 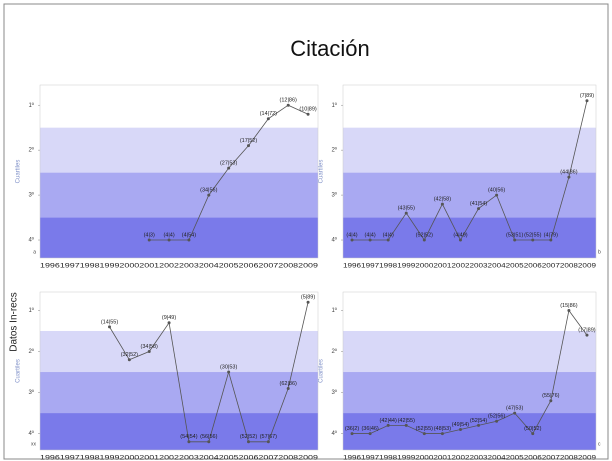 What do you see at coordinates (568, 173) in the screenshot?
I see `point-label: (44|86)` at bounding box center [568, 173].